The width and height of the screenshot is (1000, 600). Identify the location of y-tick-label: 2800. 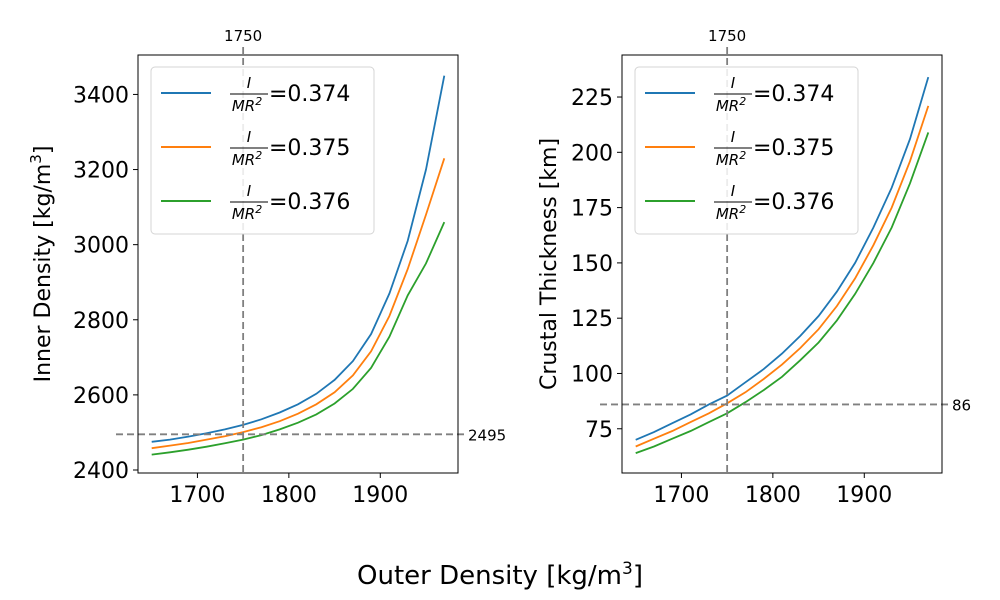
(101, 321).